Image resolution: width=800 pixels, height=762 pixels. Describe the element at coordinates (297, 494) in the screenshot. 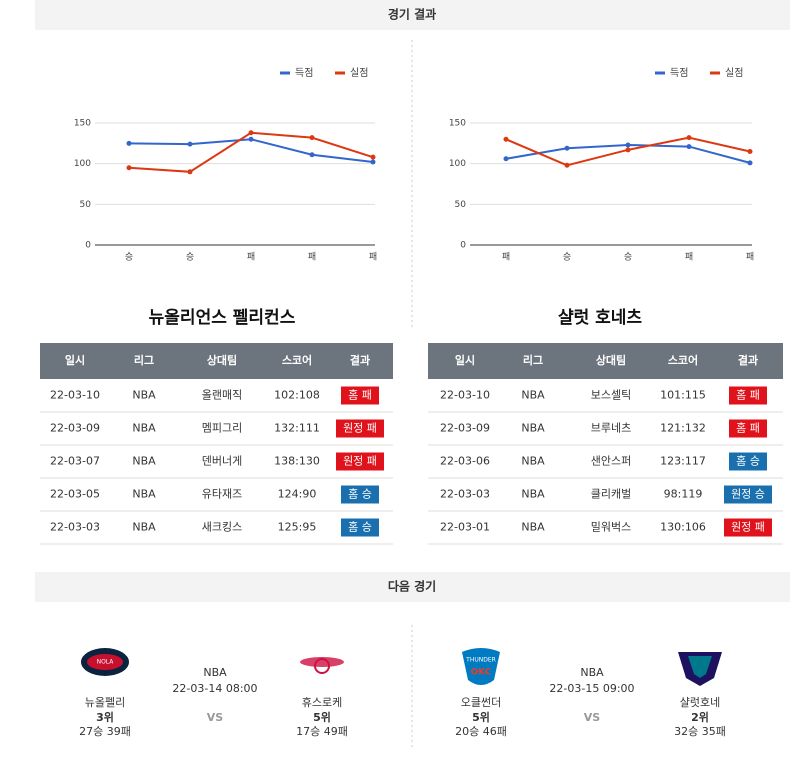

I see `cell-text: 124:90` at that location.